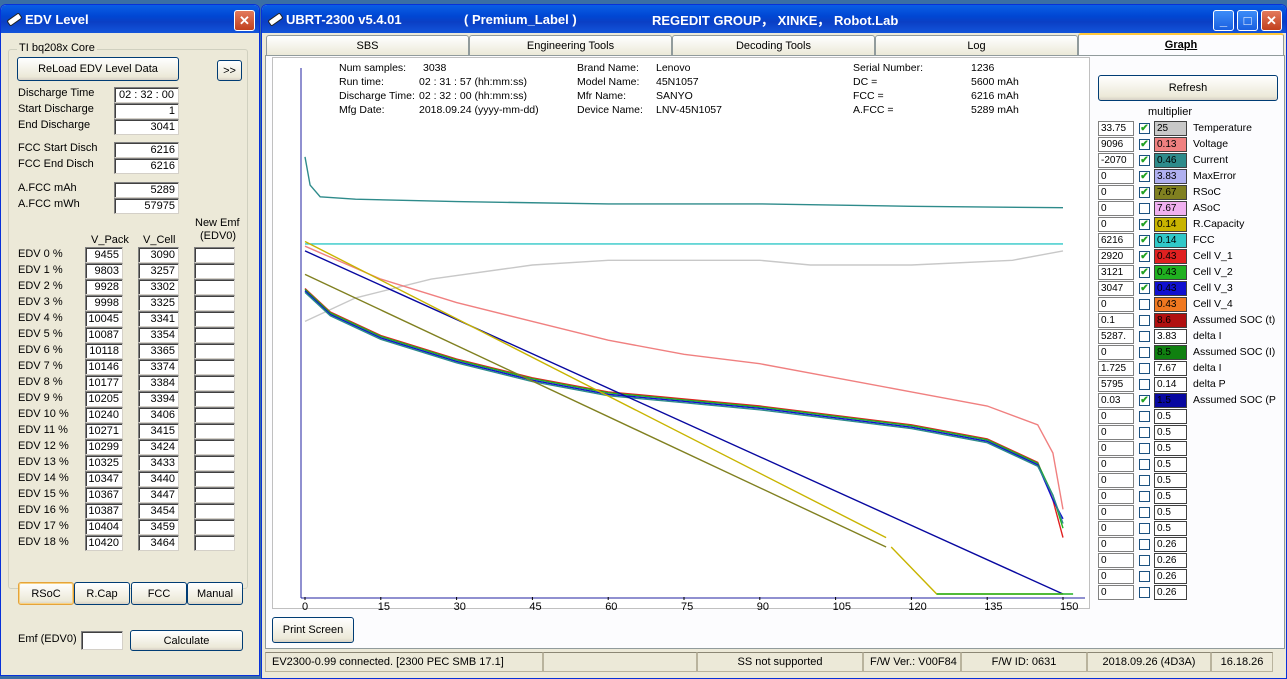 The width and height of the screenshot is (1287, 679). What do you see at coordinates (1188, 88) in the screenshot?
I see `refresh-button: Refresh` at bounding box center [1188, 88].